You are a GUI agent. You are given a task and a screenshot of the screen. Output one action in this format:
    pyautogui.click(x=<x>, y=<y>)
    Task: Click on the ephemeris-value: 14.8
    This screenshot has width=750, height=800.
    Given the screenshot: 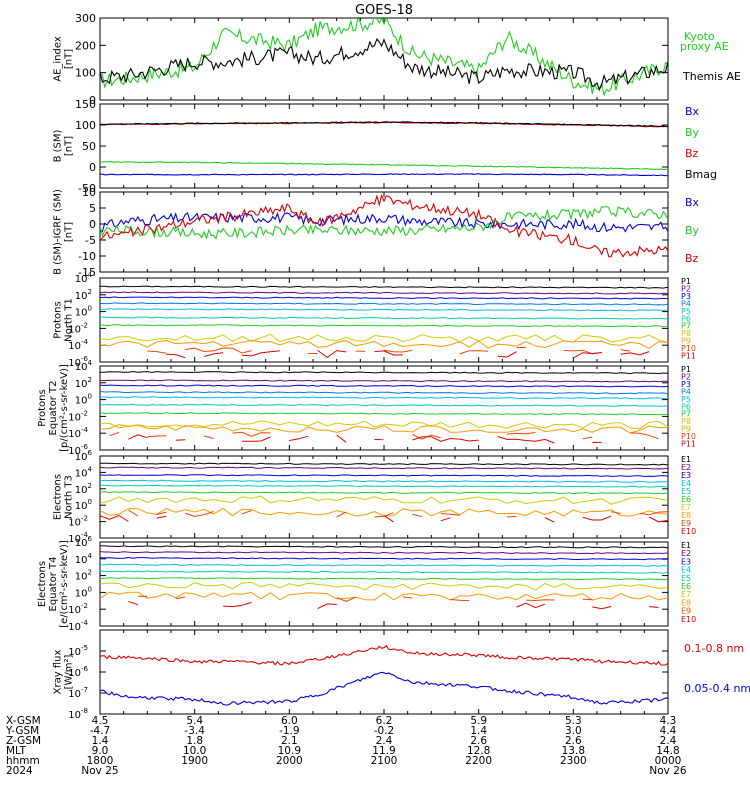 What is the action you would take?
    pyautogui.click(x=667, y=751)
    